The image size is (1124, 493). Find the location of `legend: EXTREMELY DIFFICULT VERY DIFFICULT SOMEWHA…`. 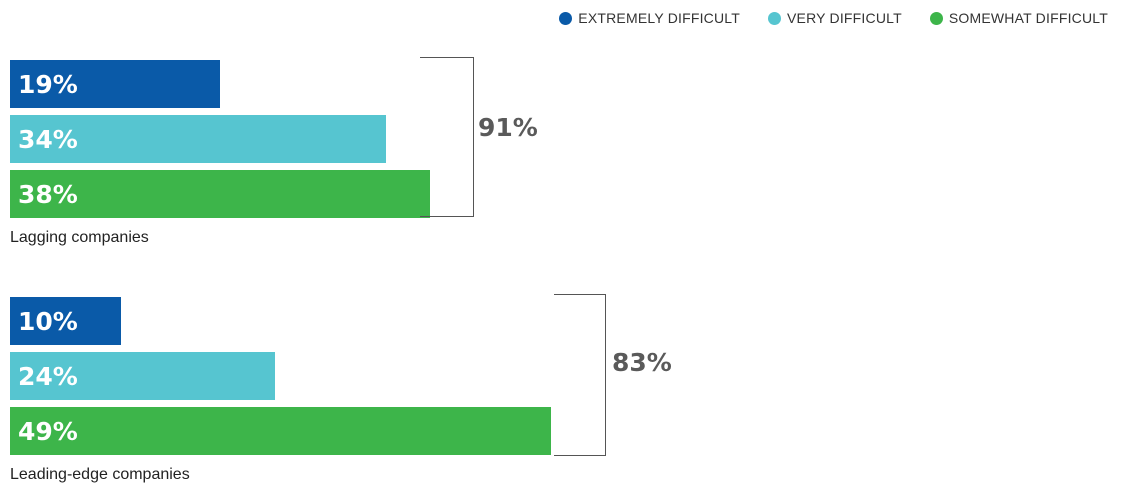

legend: EXTREMELY DIFFICULT VERY DIFFICULT SOMEWHA… is located at coordinates (833, 18).